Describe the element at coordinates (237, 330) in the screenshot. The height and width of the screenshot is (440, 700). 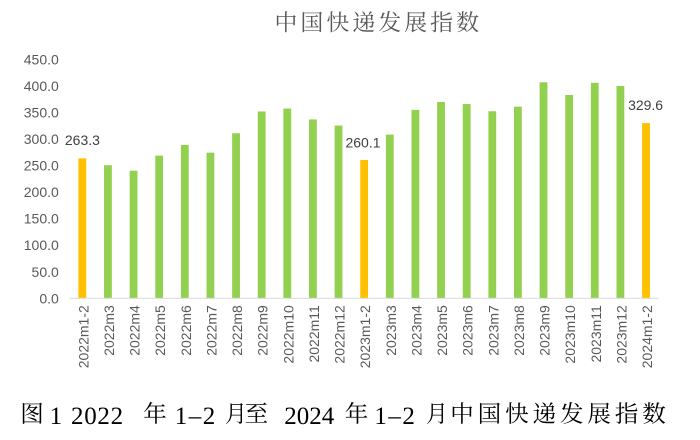
I see `svg-text: 2022m8` at that location.